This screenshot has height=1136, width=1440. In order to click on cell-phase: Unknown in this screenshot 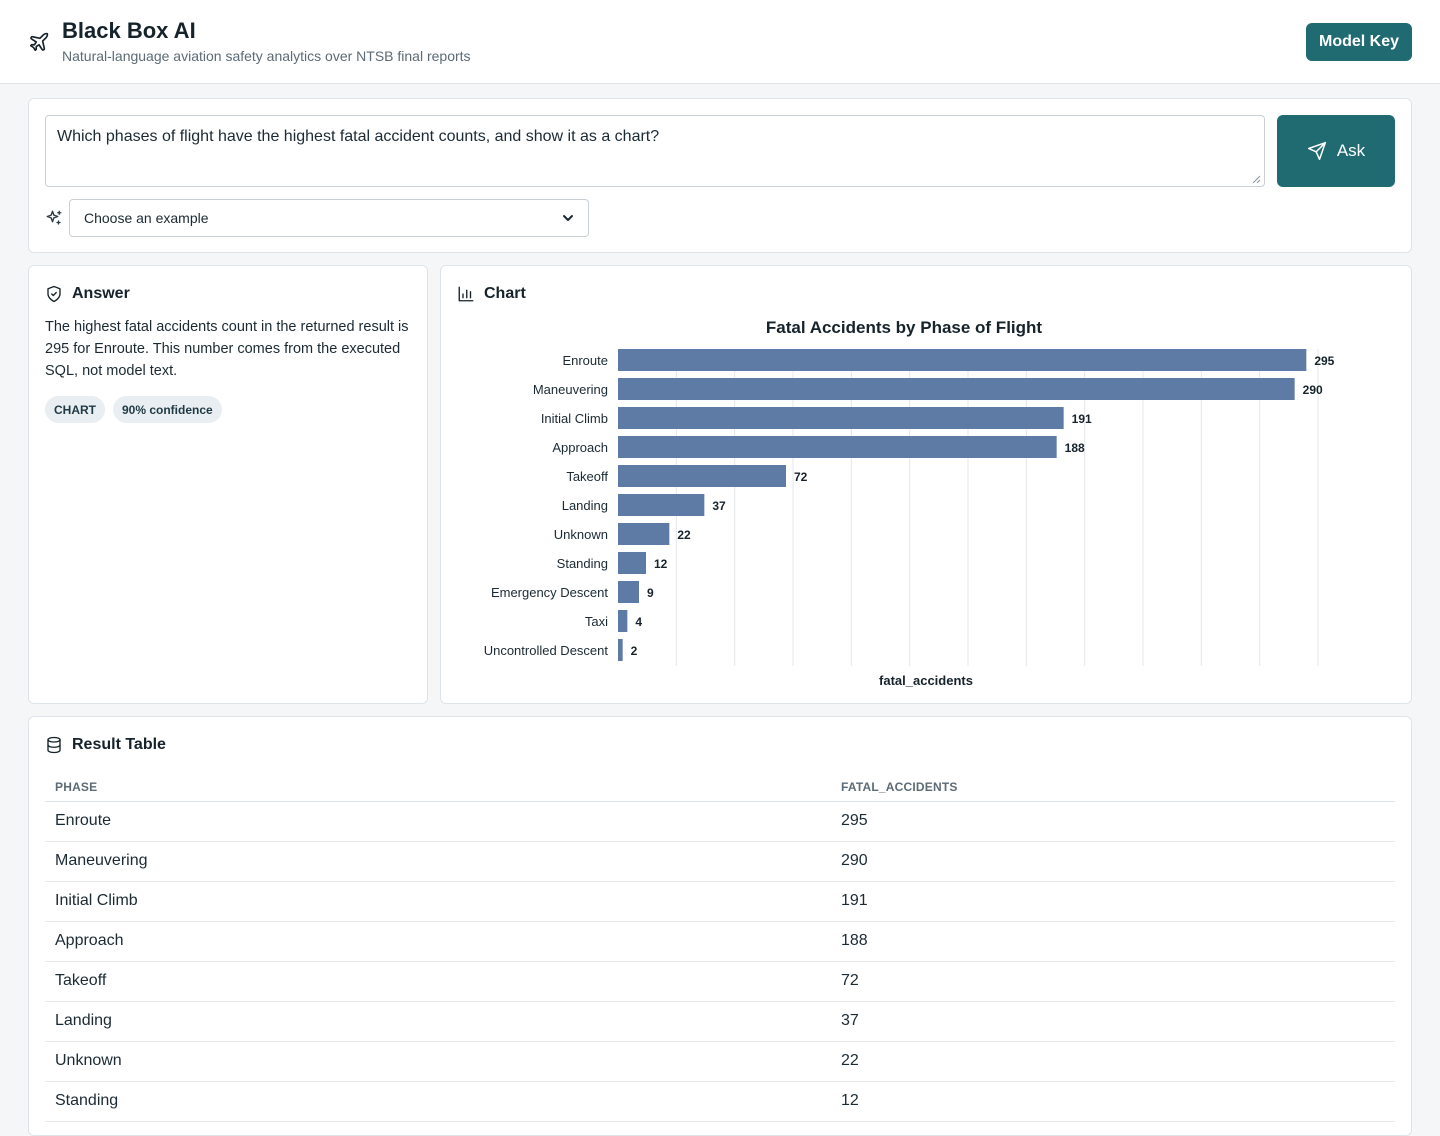, I will do `click(438, 1061)`.